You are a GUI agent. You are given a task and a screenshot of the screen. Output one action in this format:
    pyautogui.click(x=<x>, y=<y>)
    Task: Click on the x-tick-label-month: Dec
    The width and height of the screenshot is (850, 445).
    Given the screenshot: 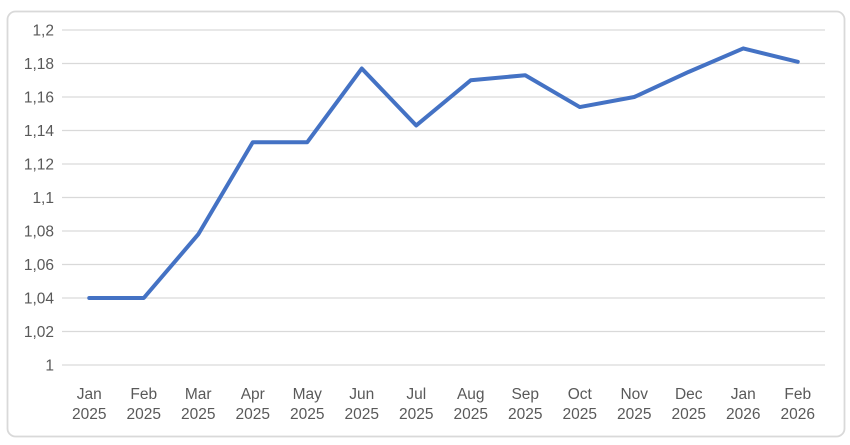 What is the action you would take?
    pyautogui.click(x=689, y=394)
    